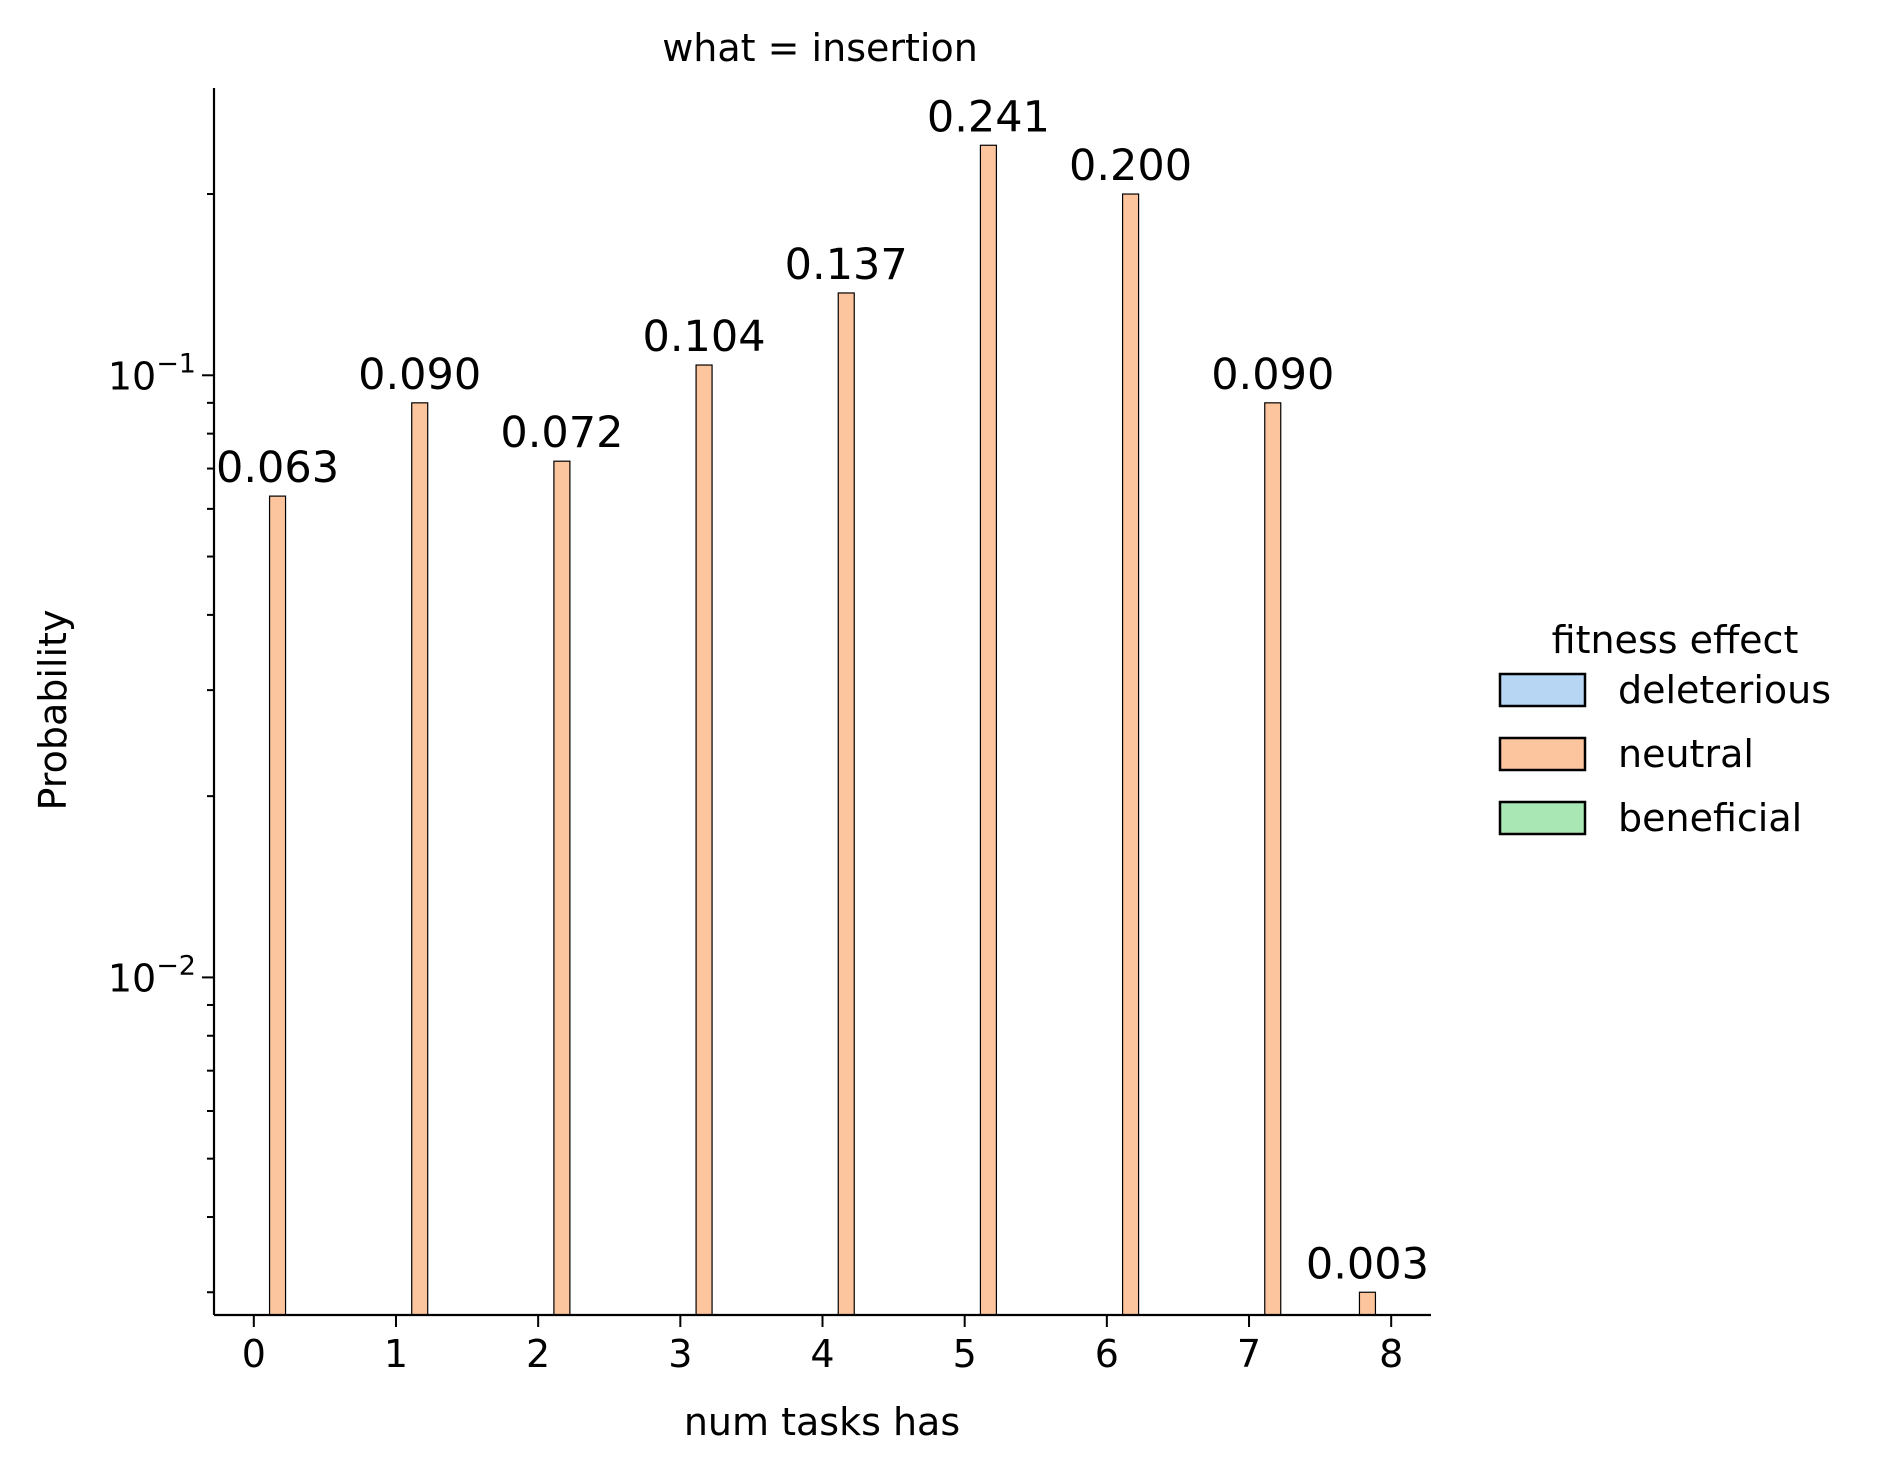 This screenshot has height=1470, width=1880. Describe the element at coordinates (254, 1354) in the screenshot. I see `x-tick-label: 0` at that location.